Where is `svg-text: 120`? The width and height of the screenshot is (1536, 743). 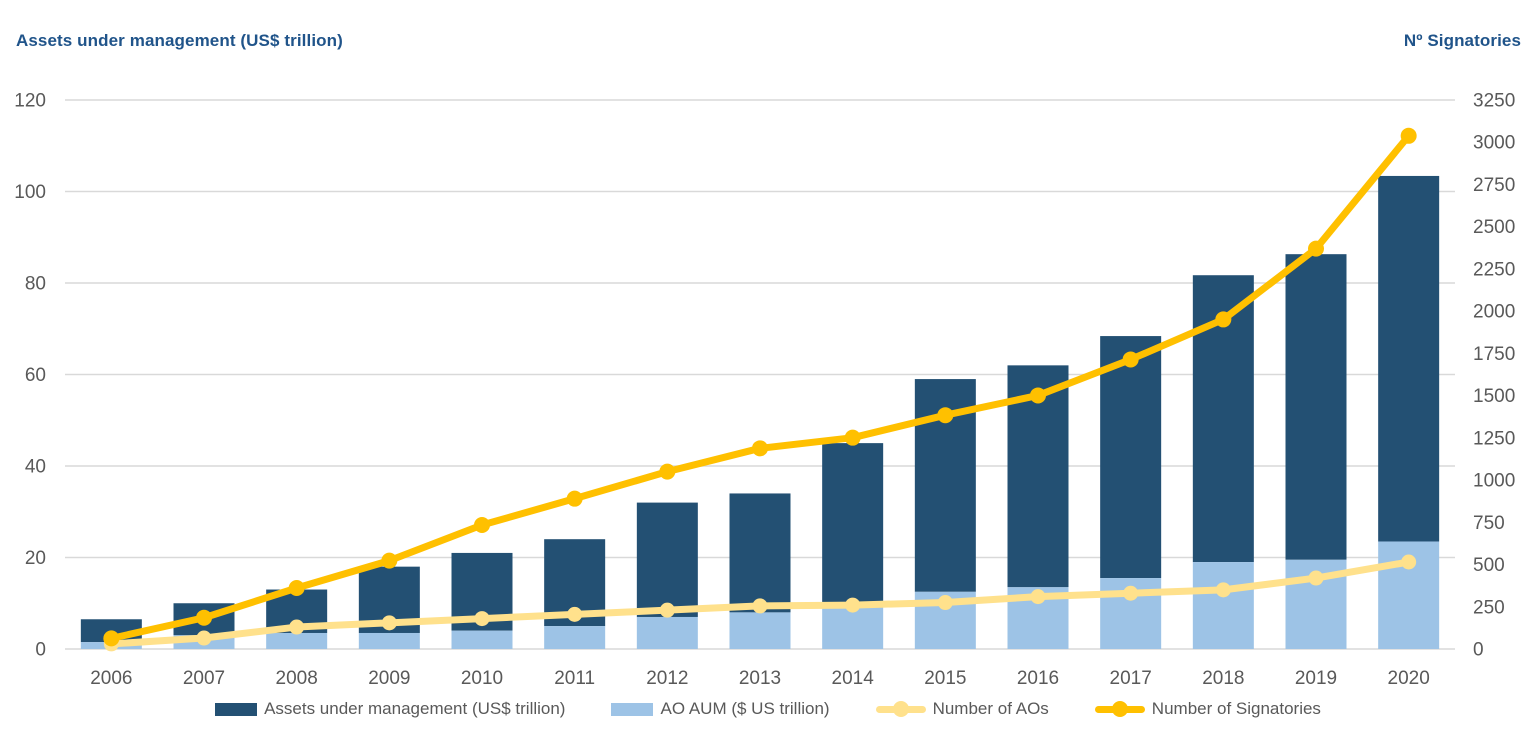 svg-text: 120 is located at coordinates (30, 101).